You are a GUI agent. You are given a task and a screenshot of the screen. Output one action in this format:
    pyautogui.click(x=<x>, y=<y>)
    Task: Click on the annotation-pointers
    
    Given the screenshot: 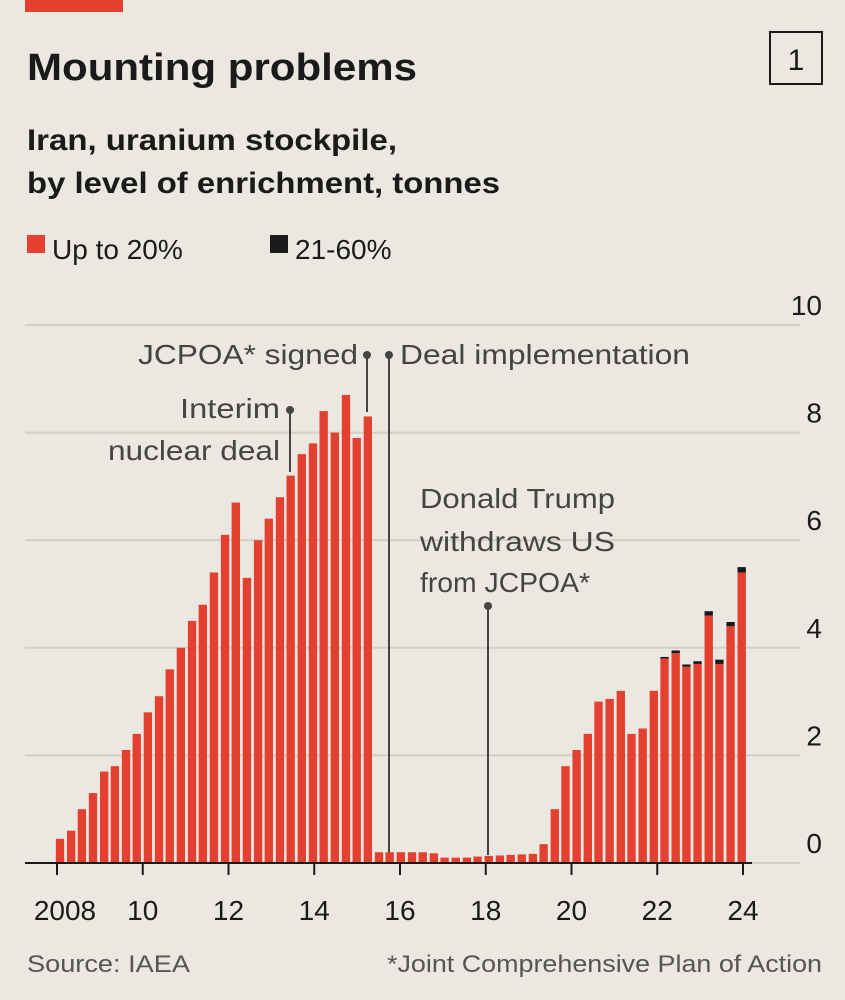 What is the action you would take?
    pyautogui.click(x=389, y=606)
    